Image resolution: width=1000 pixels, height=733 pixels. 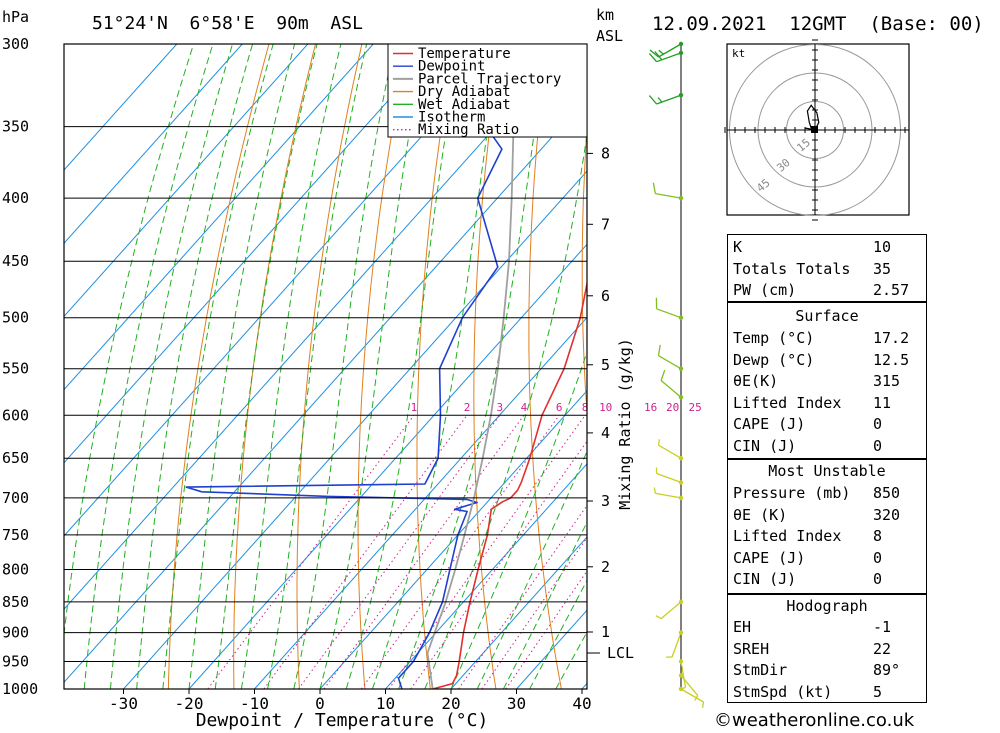 What do you see at coordinates (15, 602) in the screenshot?
I see `pressure-tick-label: 850` at bounding box center [15, 602].